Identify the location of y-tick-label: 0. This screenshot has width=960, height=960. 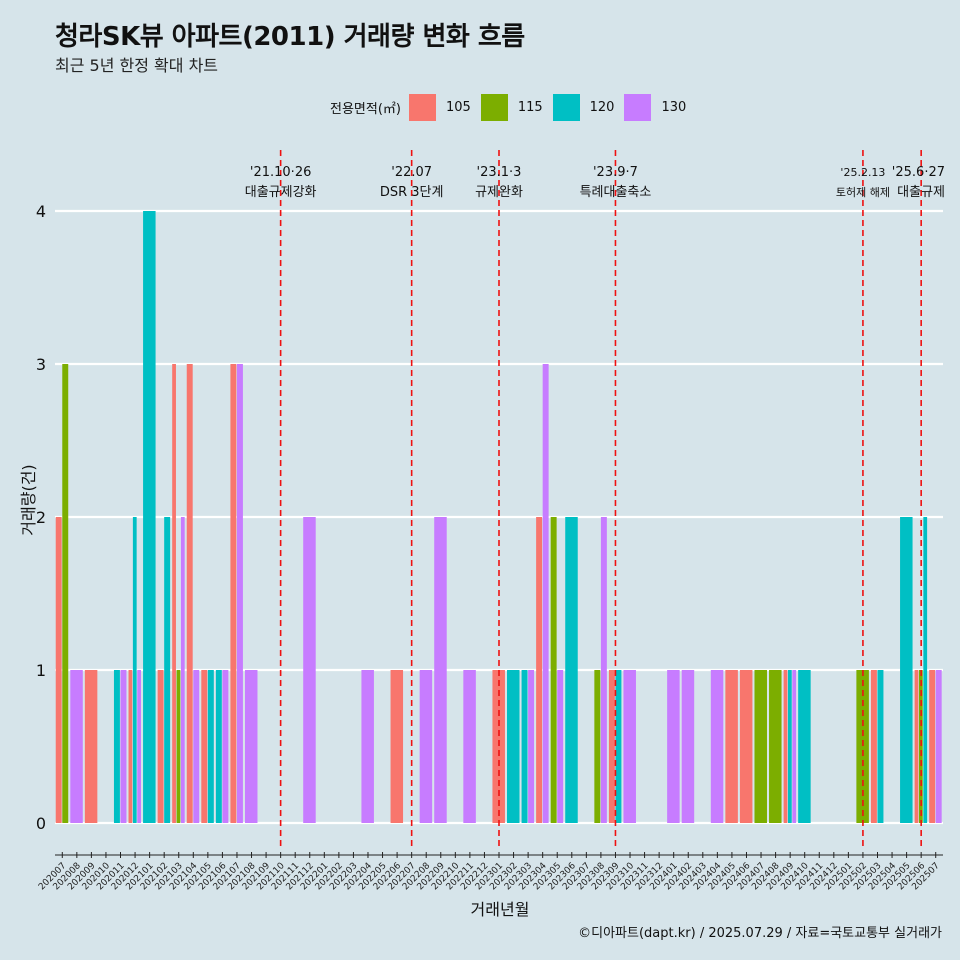
(41, 823).